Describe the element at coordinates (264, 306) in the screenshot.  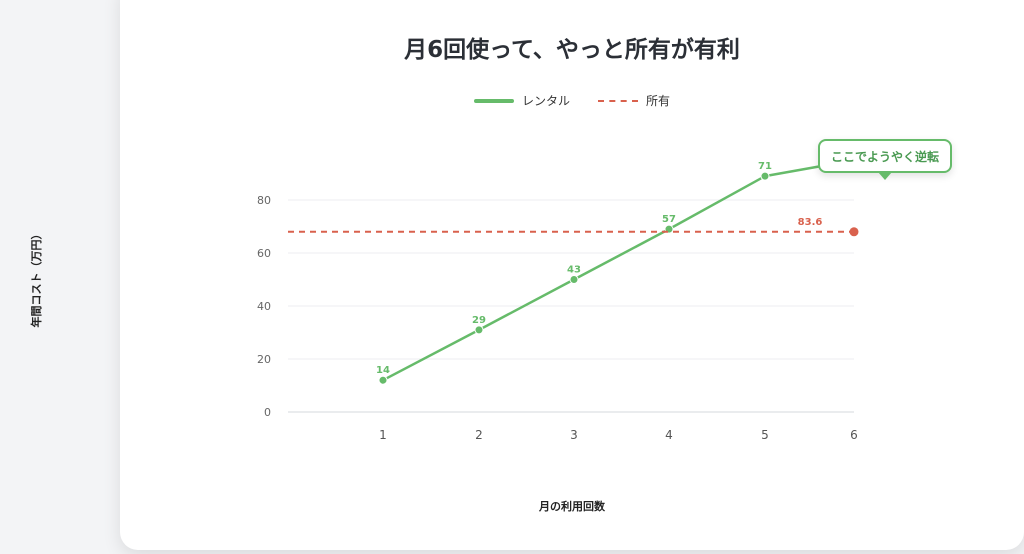
I see `y-tick-label: 40` at that location.